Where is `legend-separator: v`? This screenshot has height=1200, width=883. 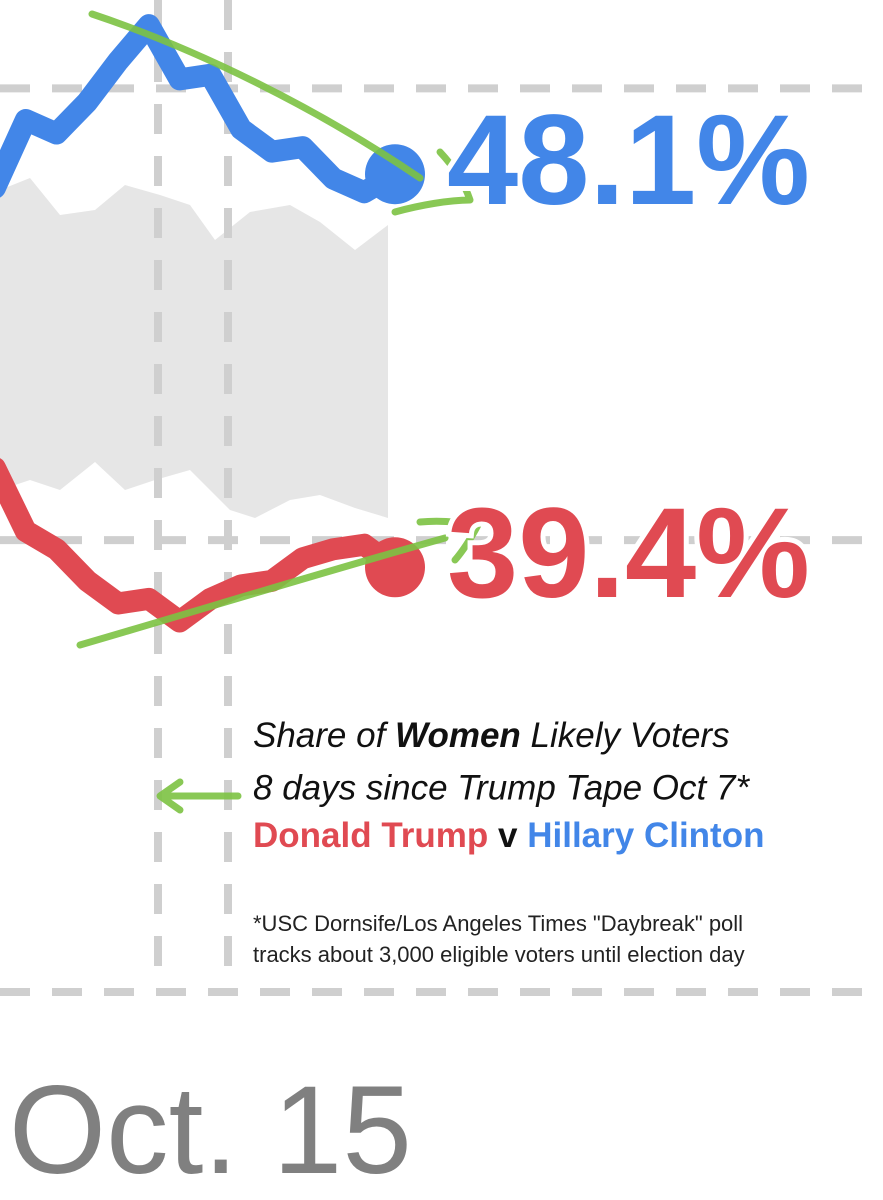 legend-separator: v is located at coordinates (508, 835).